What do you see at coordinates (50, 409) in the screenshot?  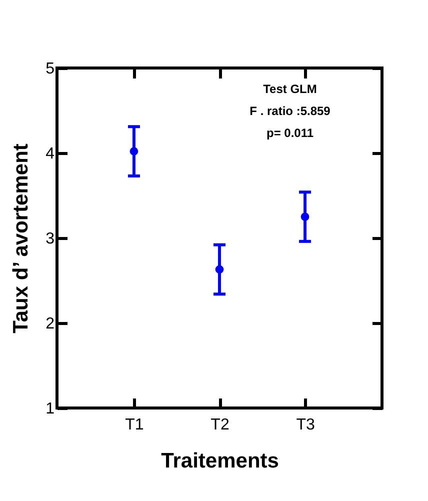 I see `y-tick-label: 1` at bounding box center [50, 409].